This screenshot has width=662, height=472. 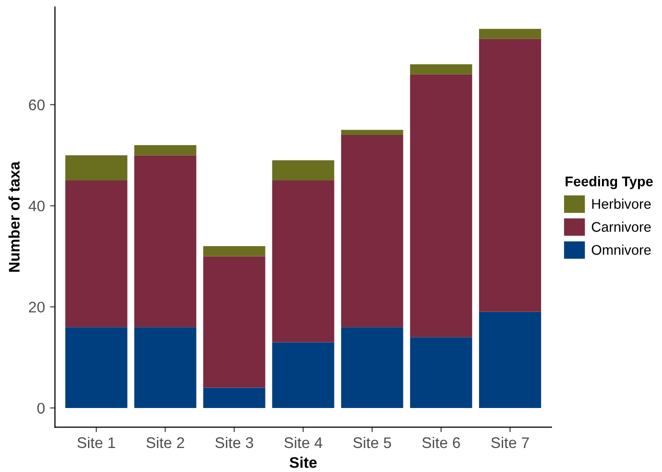 I want to click on y-axis-title: Number of taxa, so click(x=14, y=216).